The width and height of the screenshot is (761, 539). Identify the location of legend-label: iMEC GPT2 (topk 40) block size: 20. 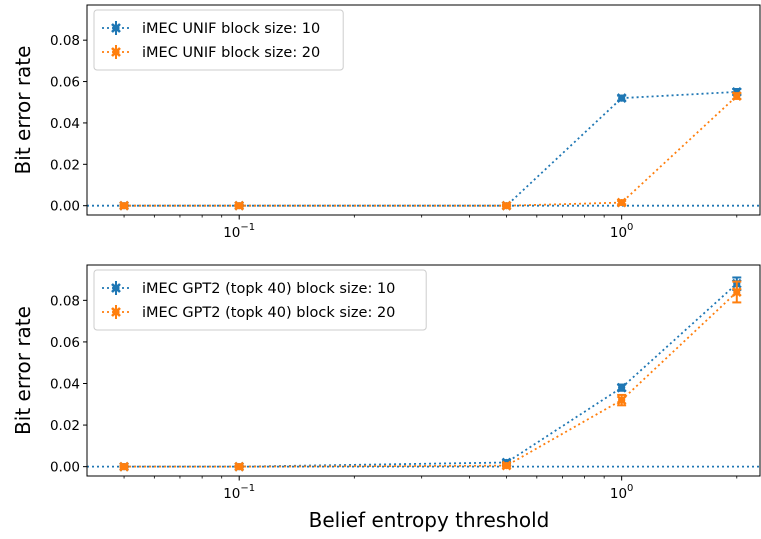
(268, 313).